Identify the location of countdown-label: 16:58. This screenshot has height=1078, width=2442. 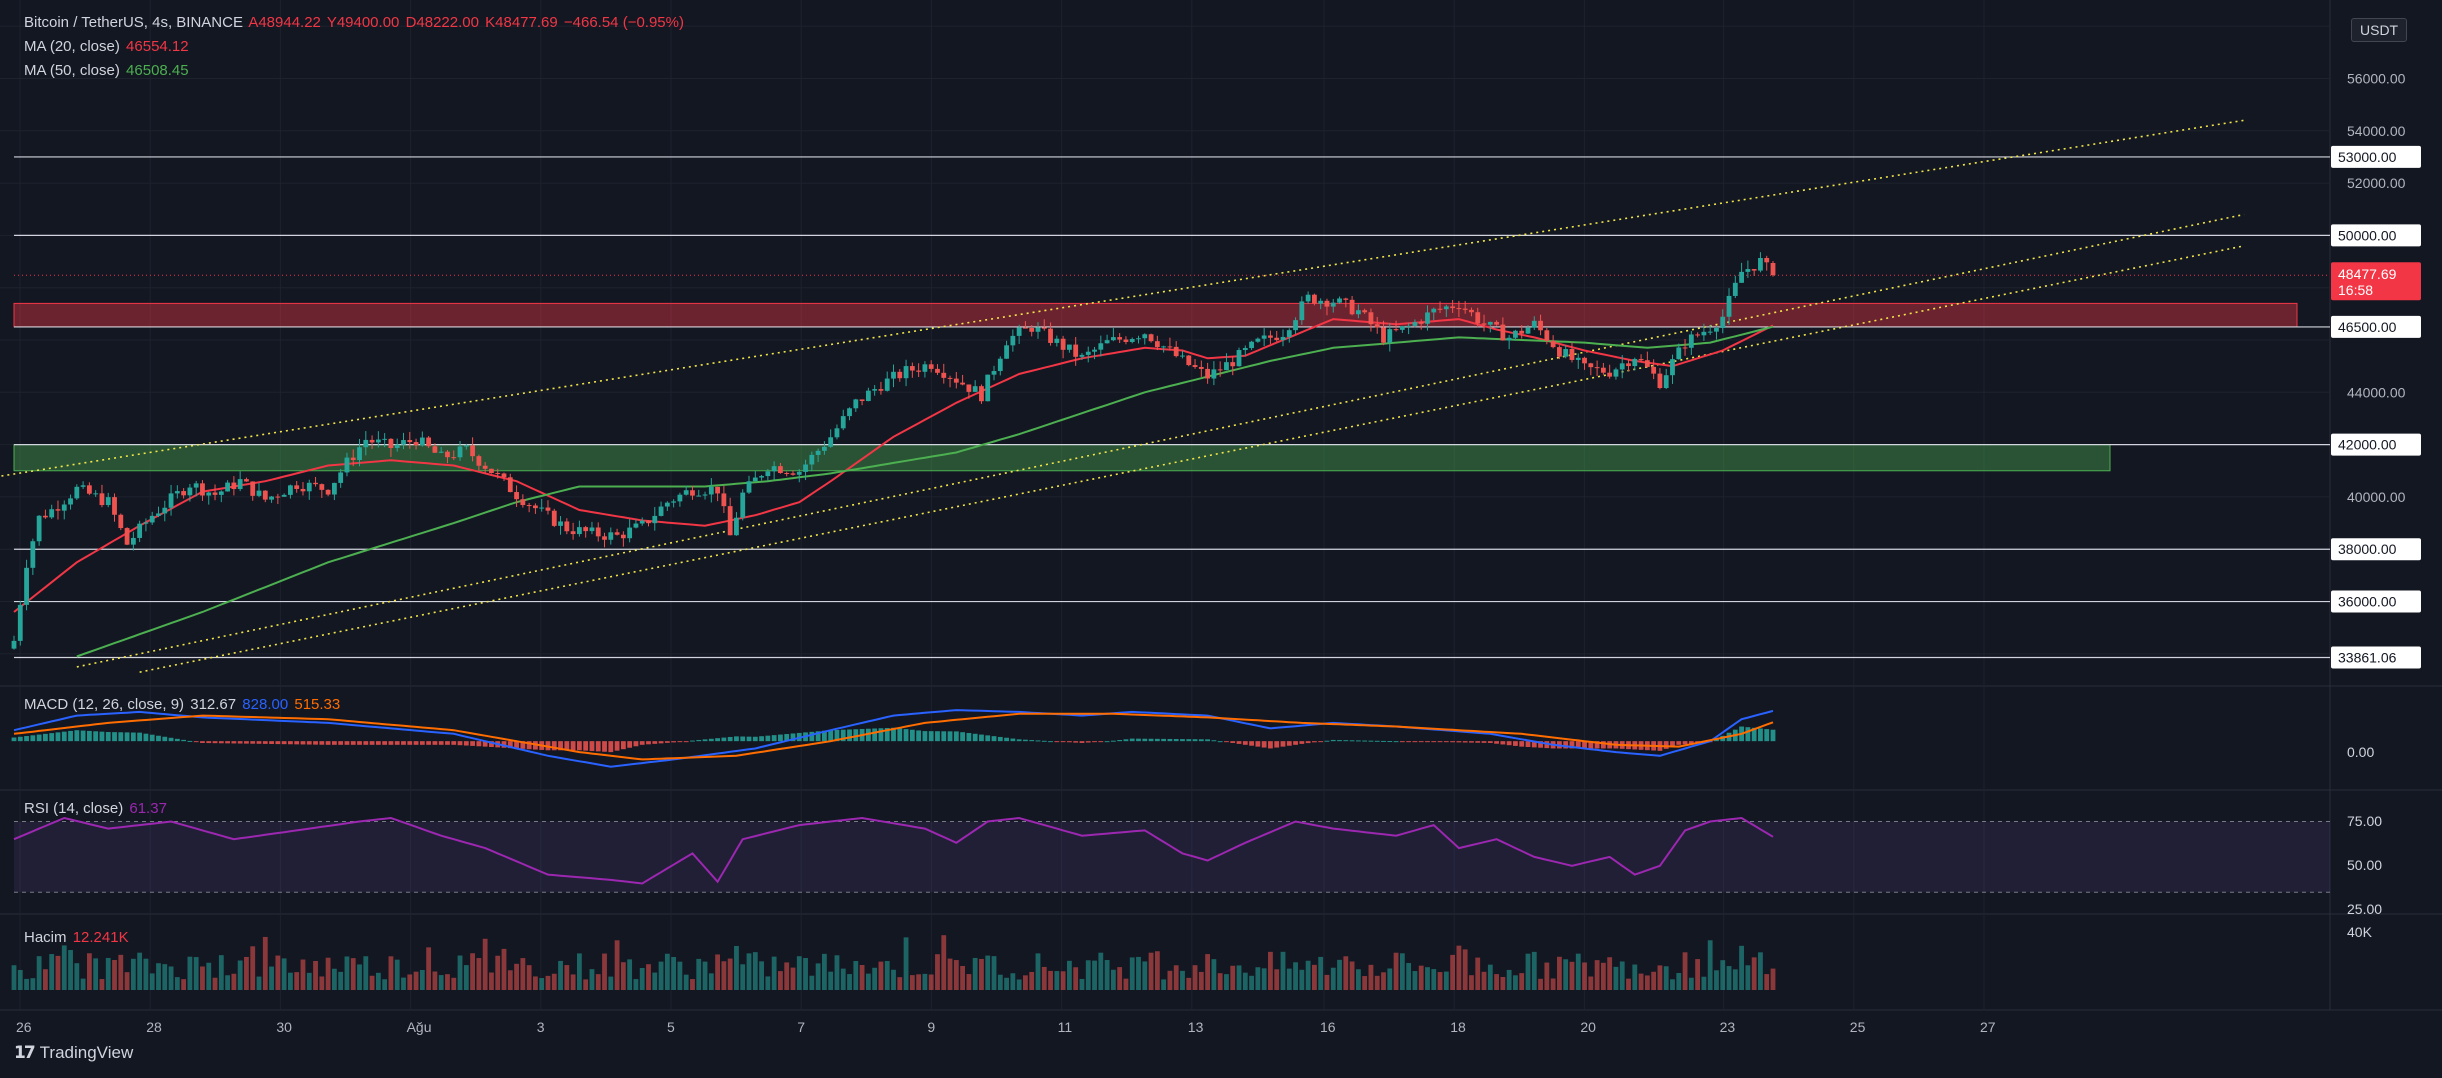
(2355, 290).